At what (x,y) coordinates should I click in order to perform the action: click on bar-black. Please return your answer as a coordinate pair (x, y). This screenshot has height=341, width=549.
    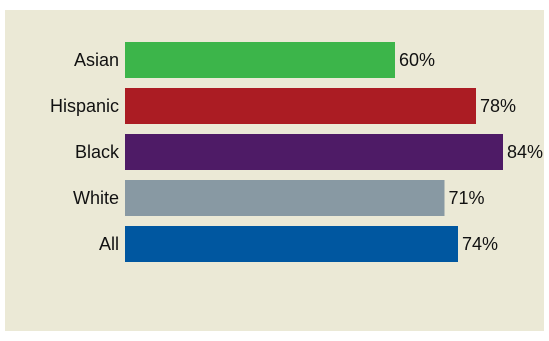
    Looking at the image, I should click on (314, 152).